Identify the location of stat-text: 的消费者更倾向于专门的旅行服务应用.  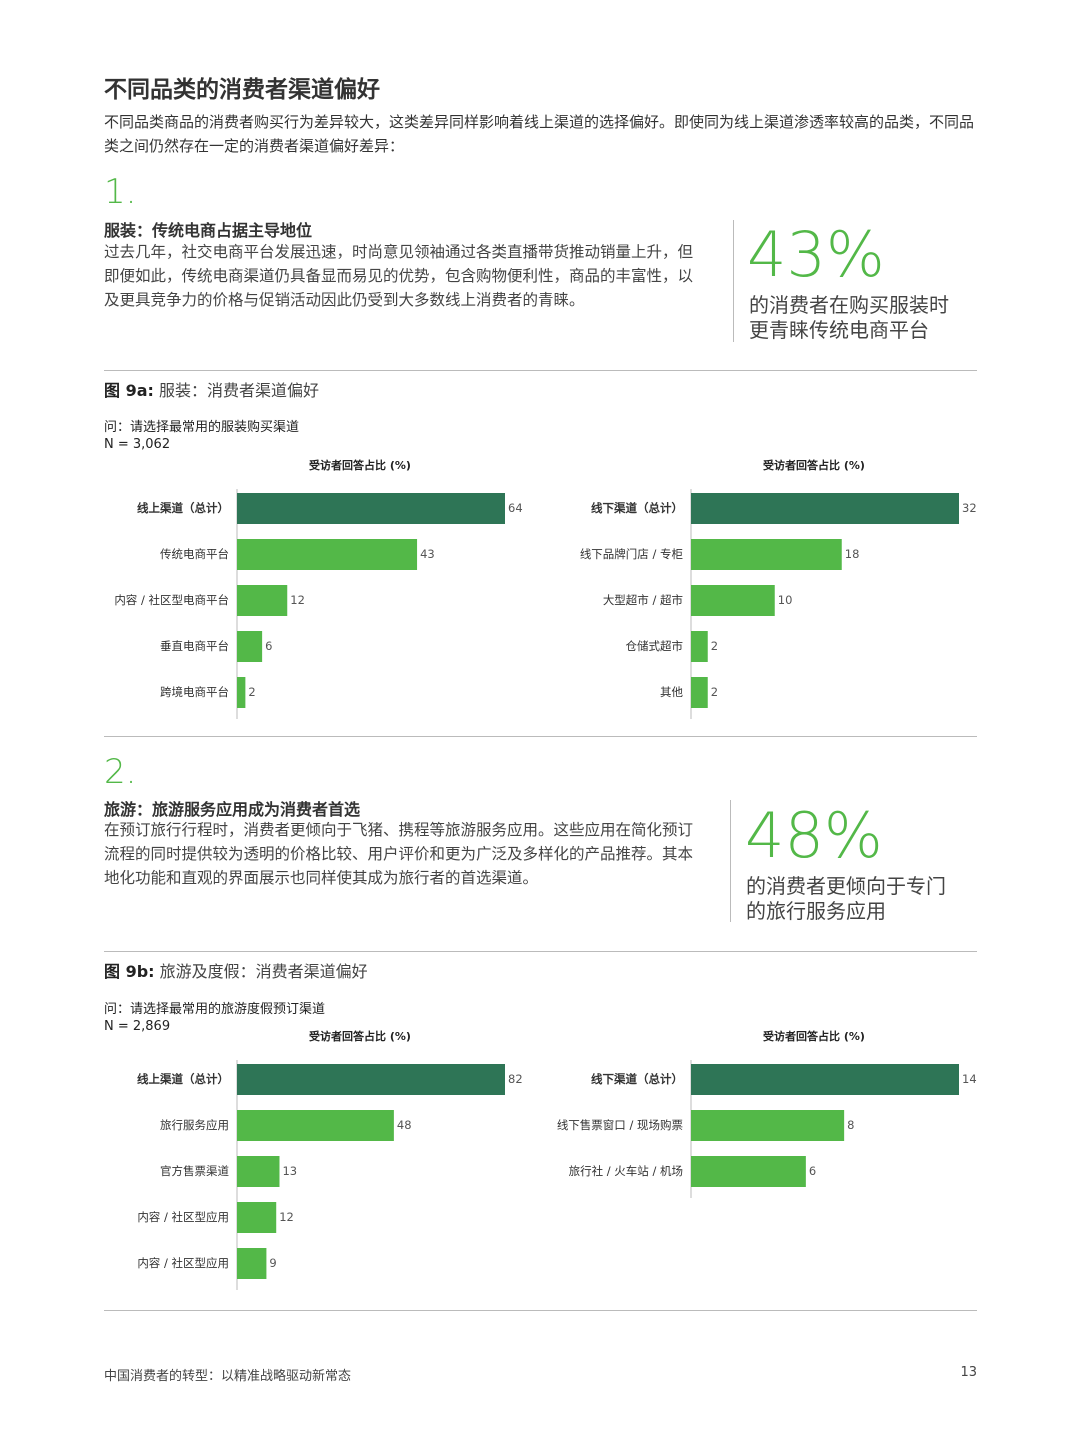
(846, 898).